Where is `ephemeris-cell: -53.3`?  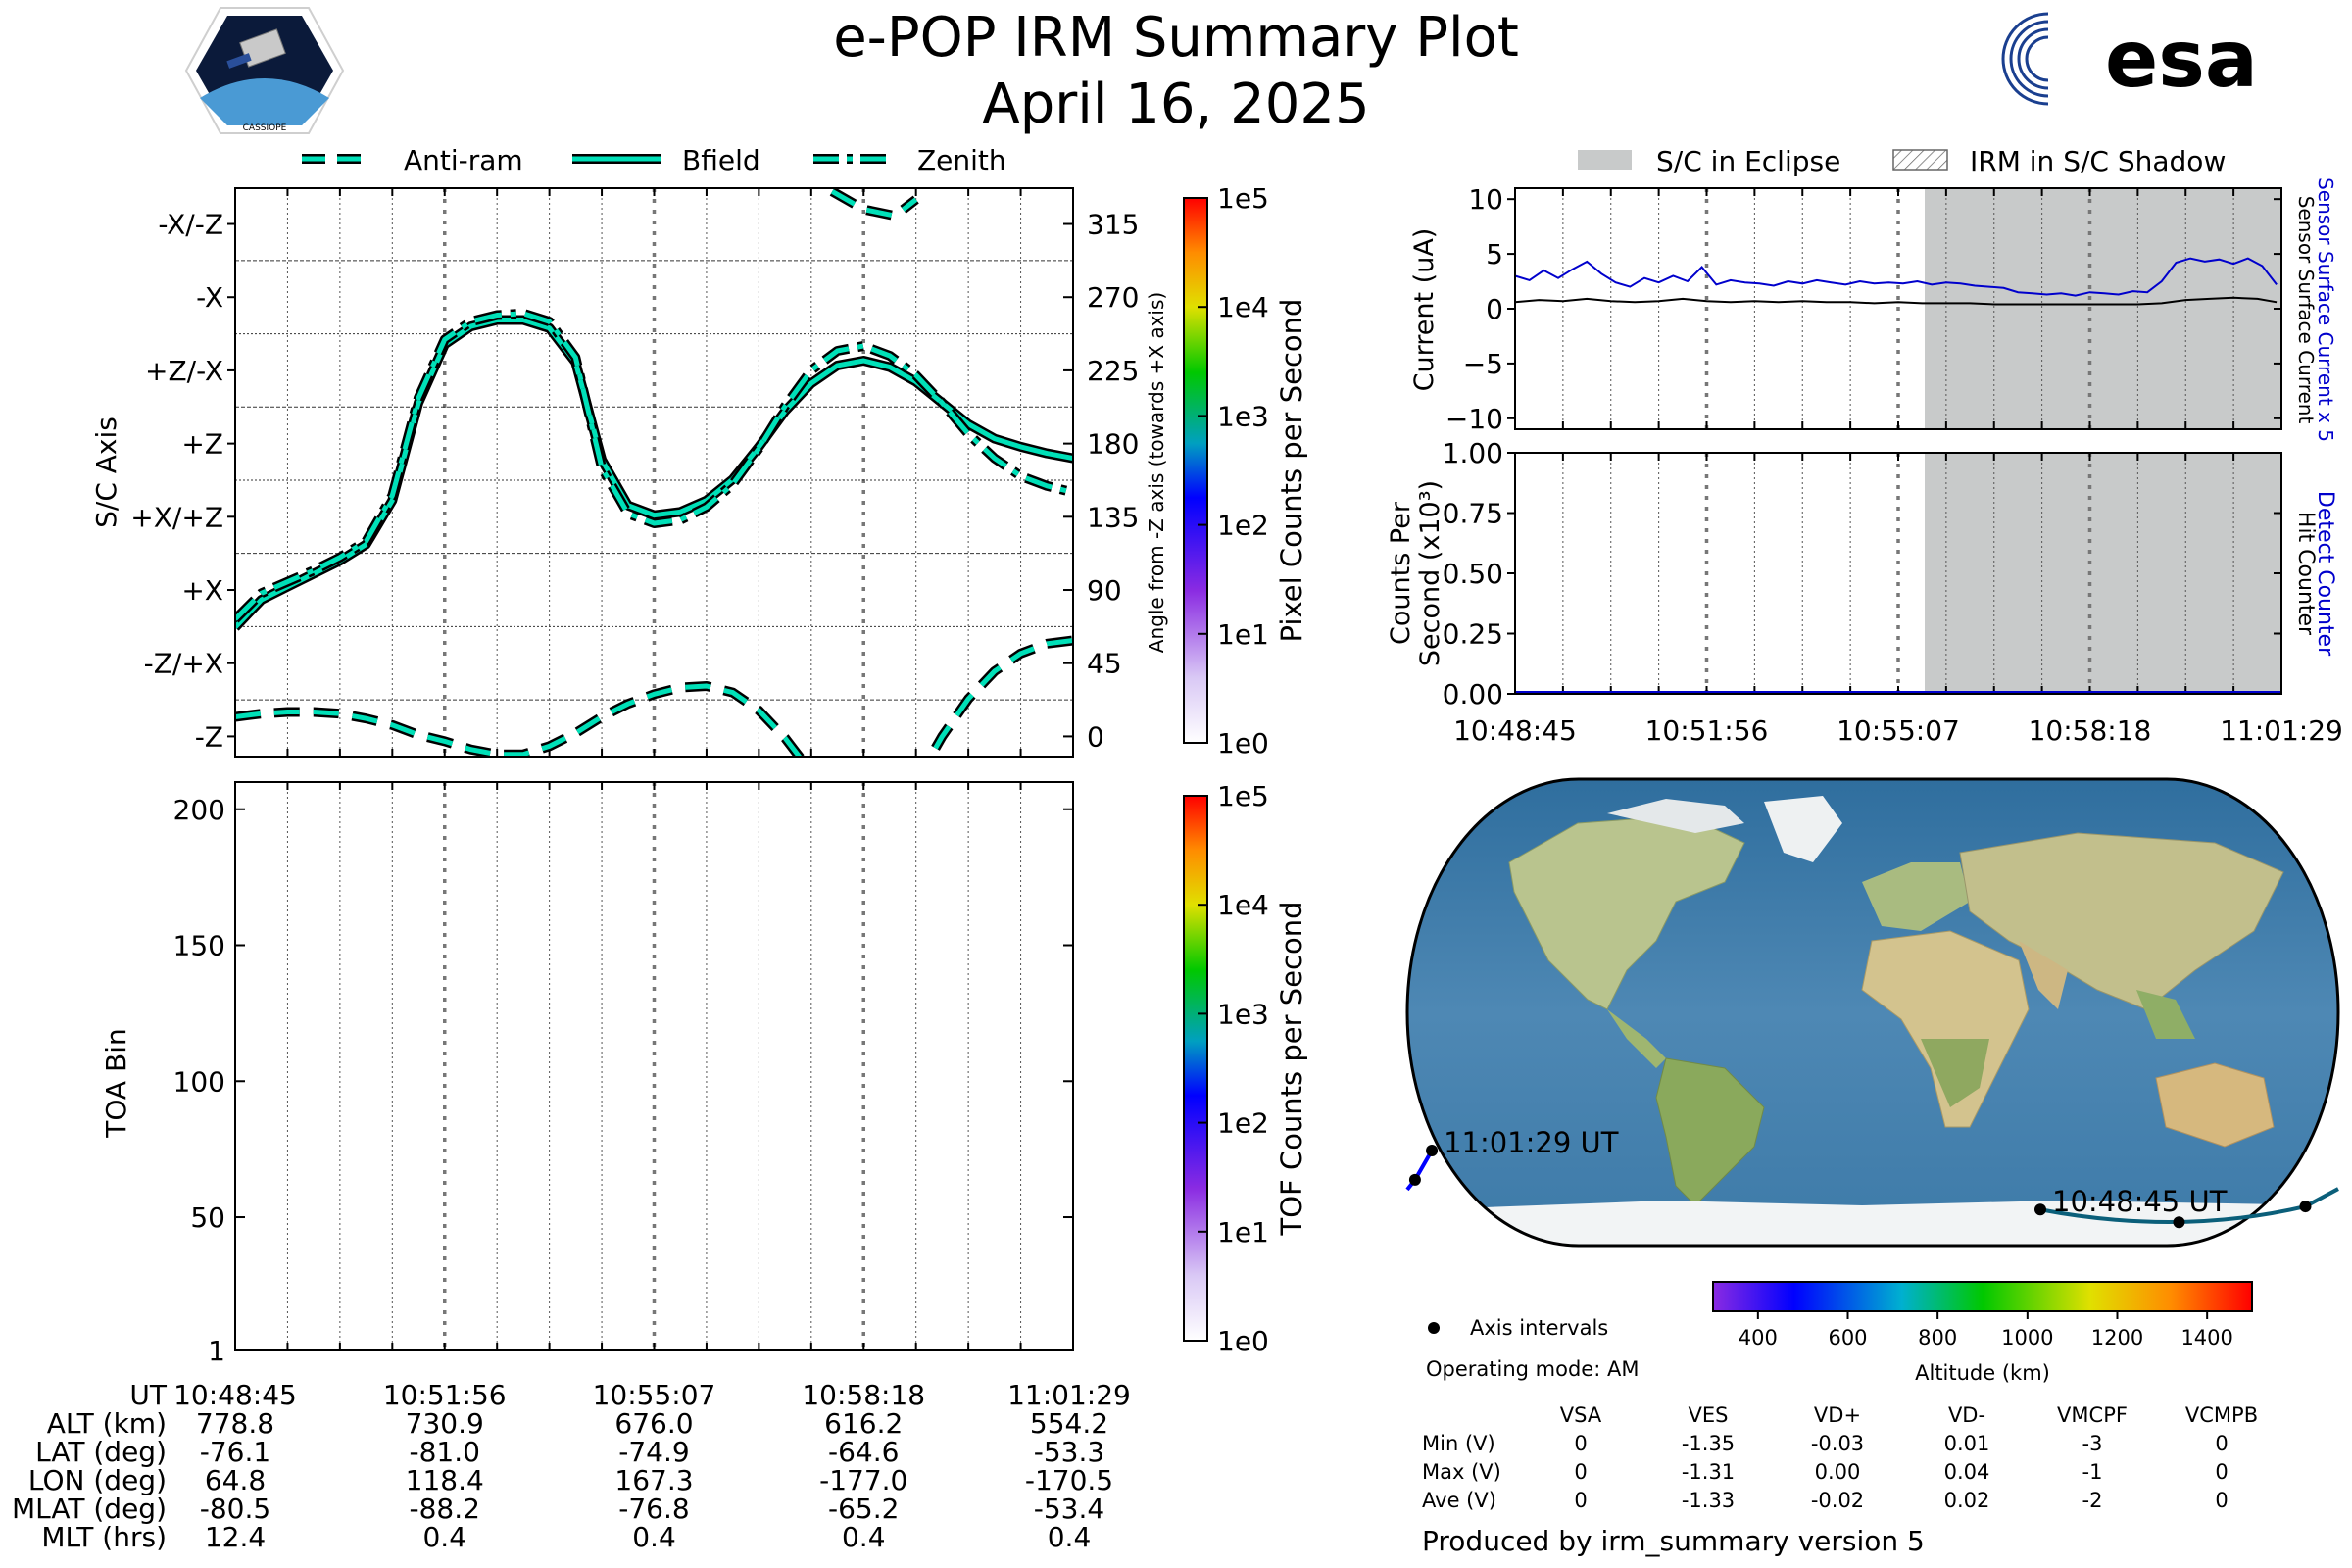 ephemeris-cell: -53.3 is located at coordinates (1069, 1452).